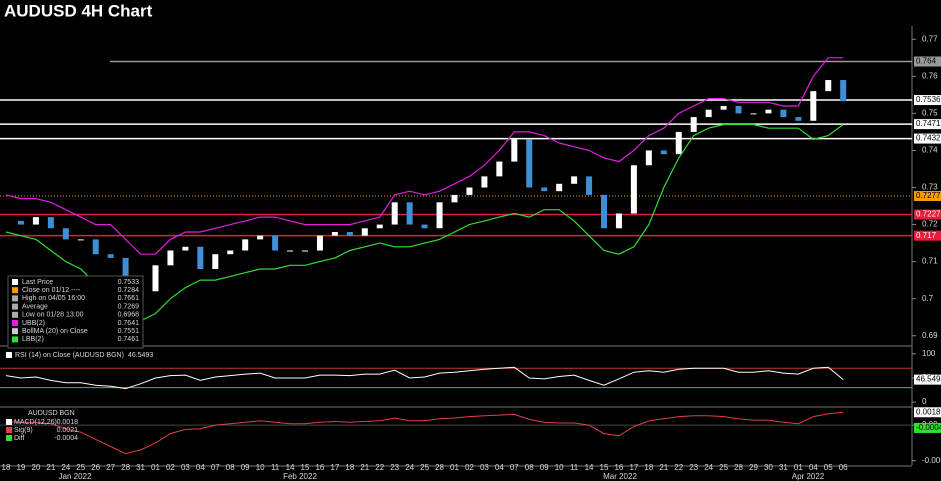 The height and width of the screenshot is (481, 941). Describe the element at coordinates (110, 467) in the screenshot. I see `x-tick-label: 27` at that location.